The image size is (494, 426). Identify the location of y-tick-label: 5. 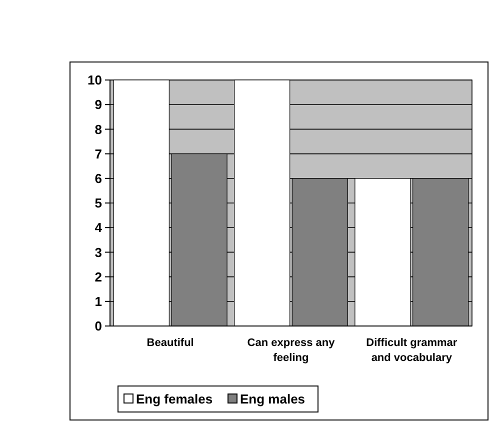
(98, 203).